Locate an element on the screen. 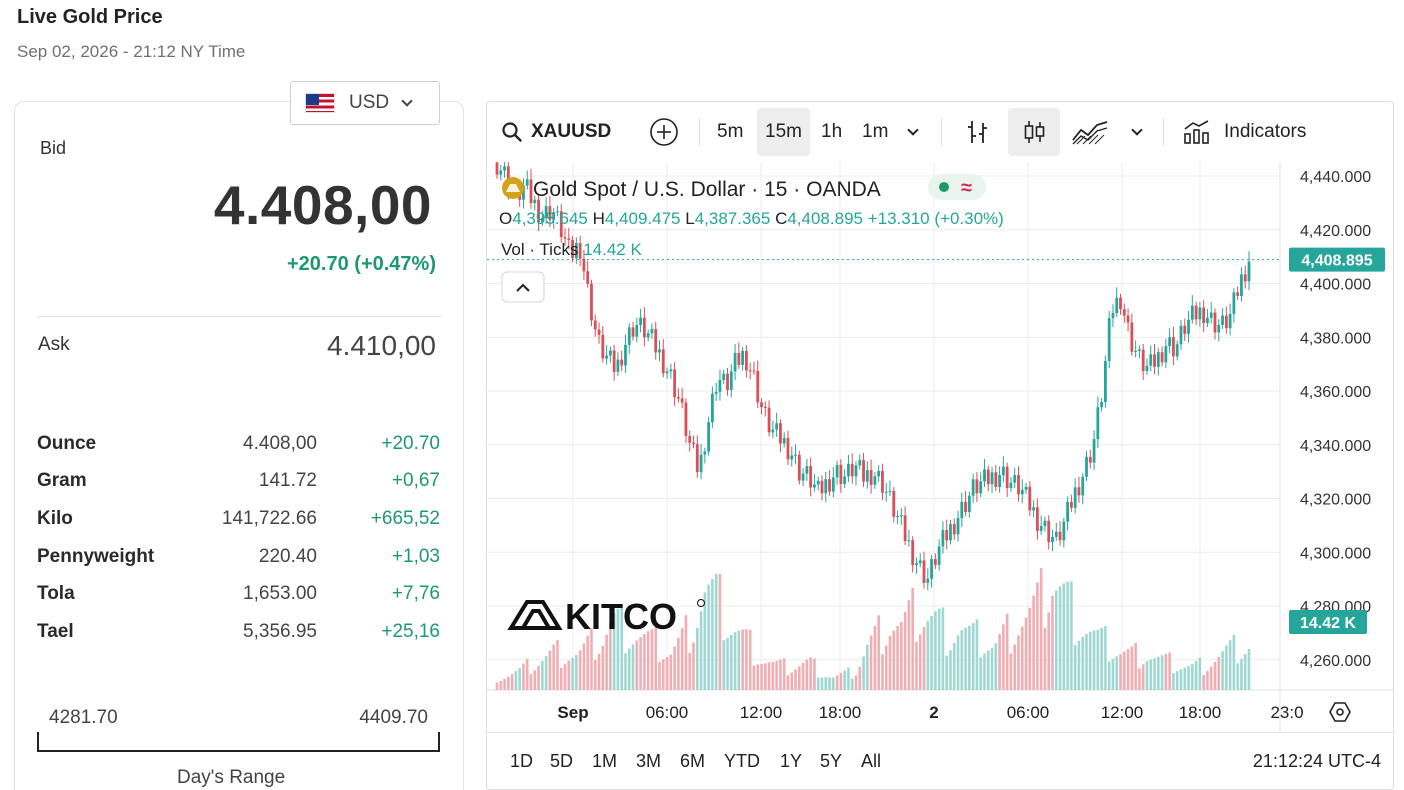  compare-button is located at coordinates (664, 132).